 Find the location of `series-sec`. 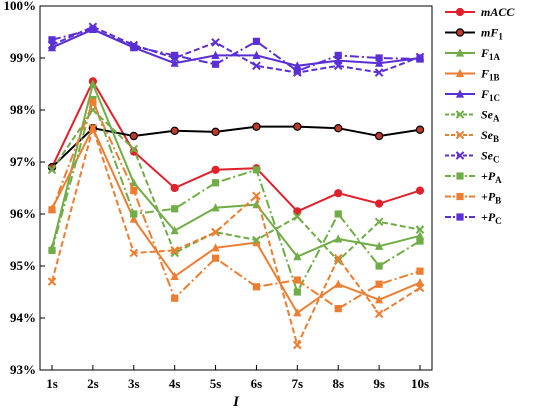

series-sec is located at coordinates (236, 49).